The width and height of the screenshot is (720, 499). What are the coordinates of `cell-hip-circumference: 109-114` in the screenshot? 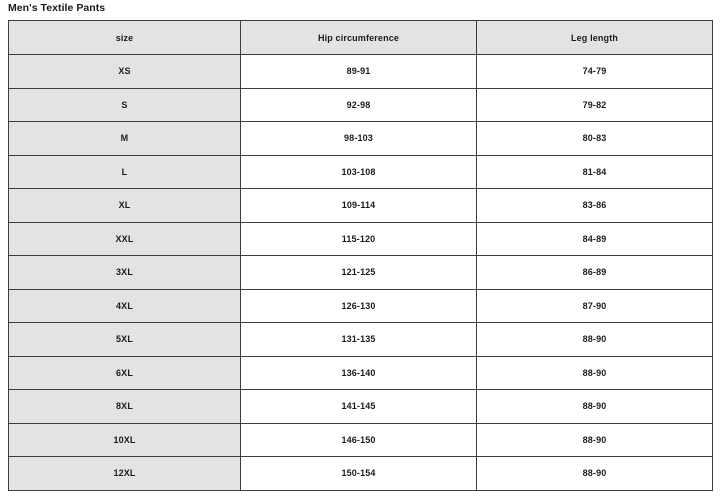 It's located at (358, 205).